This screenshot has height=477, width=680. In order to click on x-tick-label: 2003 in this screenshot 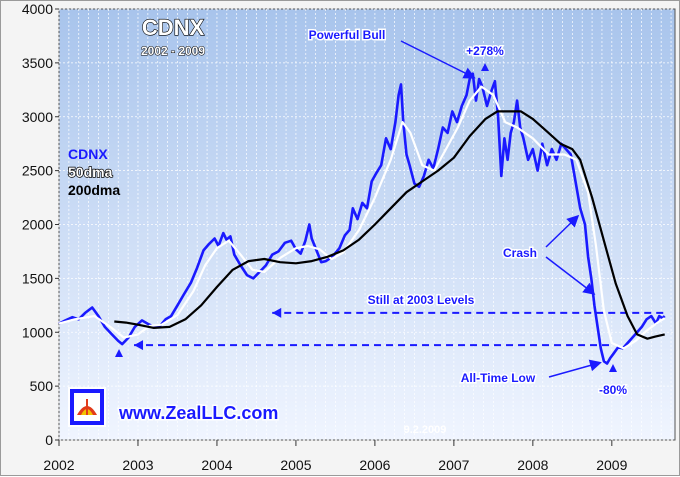, I will do `click(137, 465)`.